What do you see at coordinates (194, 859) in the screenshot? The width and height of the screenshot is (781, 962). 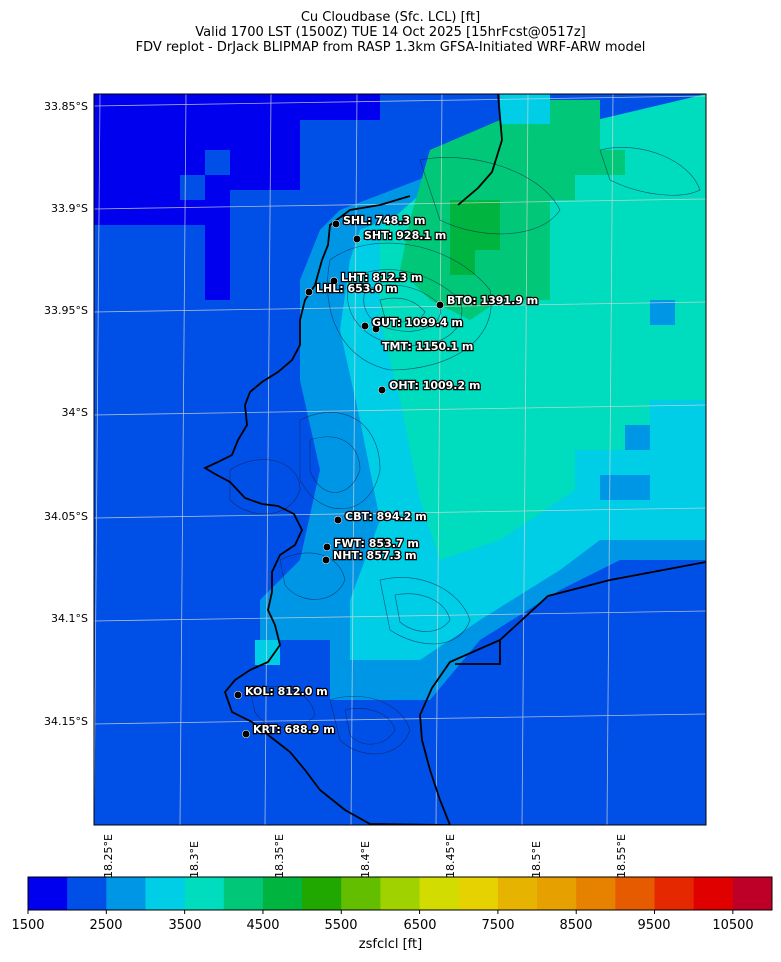 I see `lon-tick-2: 18.3°E` at bounding box center [194, 859].